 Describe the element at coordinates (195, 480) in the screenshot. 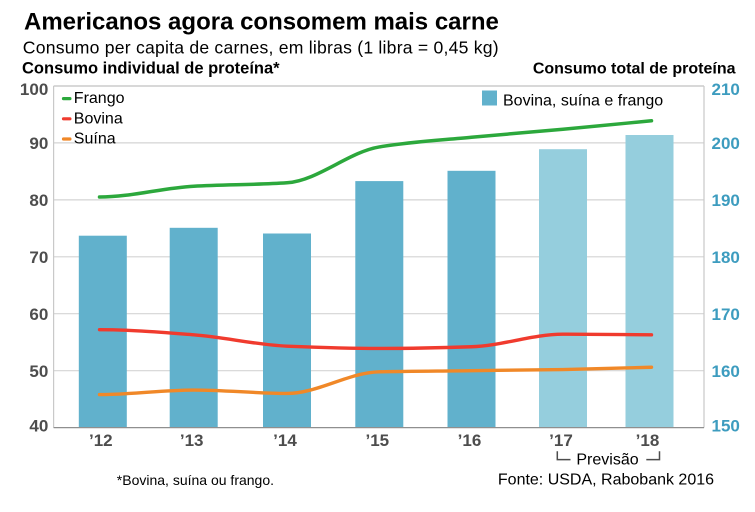

I see `svg-text: *Bovina, suína ou frango.` at that location.